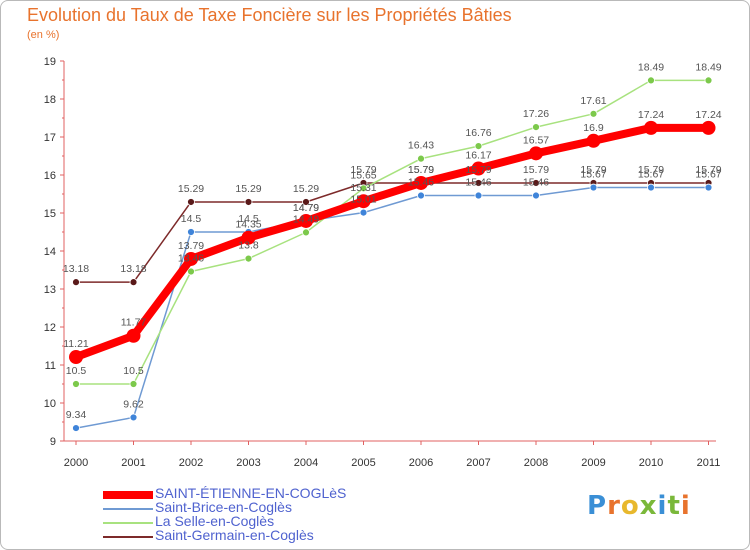 The height and width of the screenshot is (550, 750). Describe the element at coordinates (630, 506) in the screenshot. I see `logo-letter: o` at that location.